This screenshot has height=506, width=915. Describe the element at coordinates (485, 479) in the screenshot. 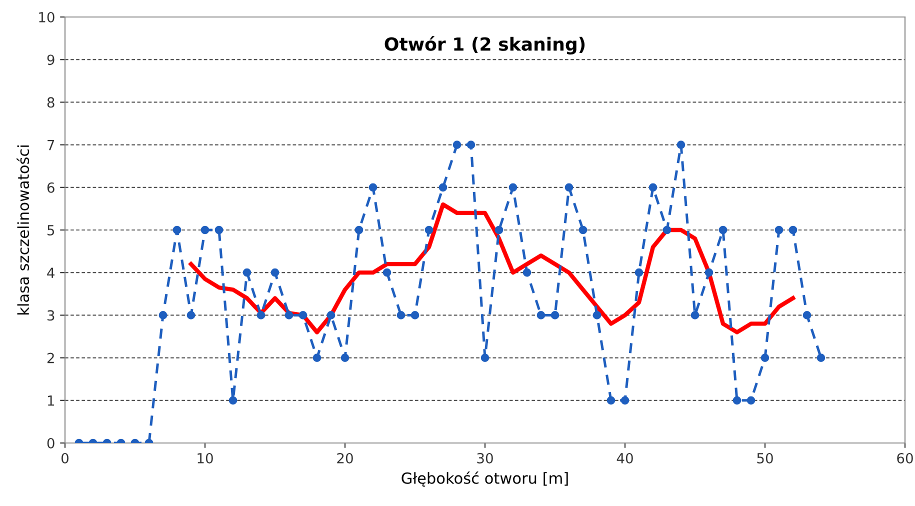

I see `x-axis-title: Głębokość otworu [m]` at that location.